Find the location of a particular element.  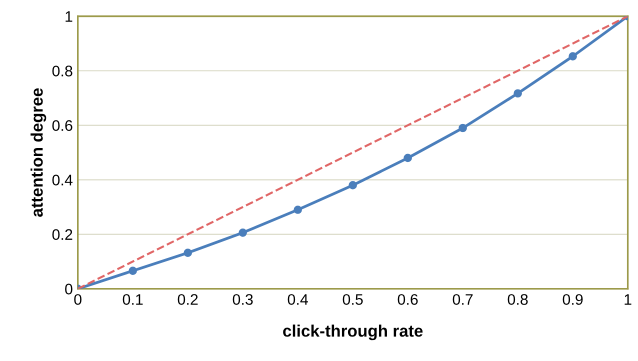

x-axis-title: click-through rate is located at coordinates (353, 332).